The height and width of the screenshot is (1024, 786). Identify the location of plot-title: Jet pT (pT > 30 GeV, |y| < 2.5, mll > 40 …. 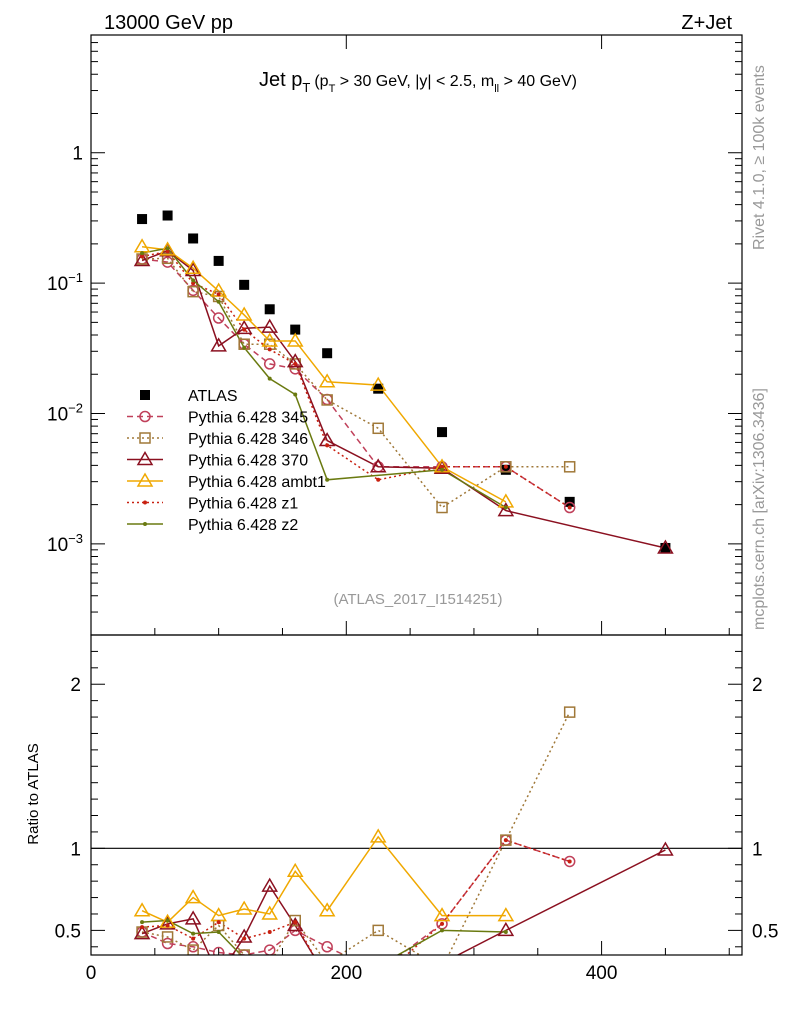
(418, 82).